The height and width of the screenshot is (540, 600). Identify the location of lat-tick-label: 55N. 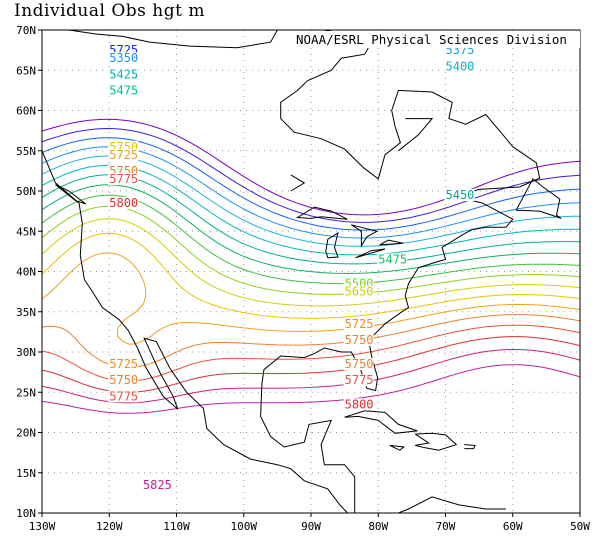
(26, 151).